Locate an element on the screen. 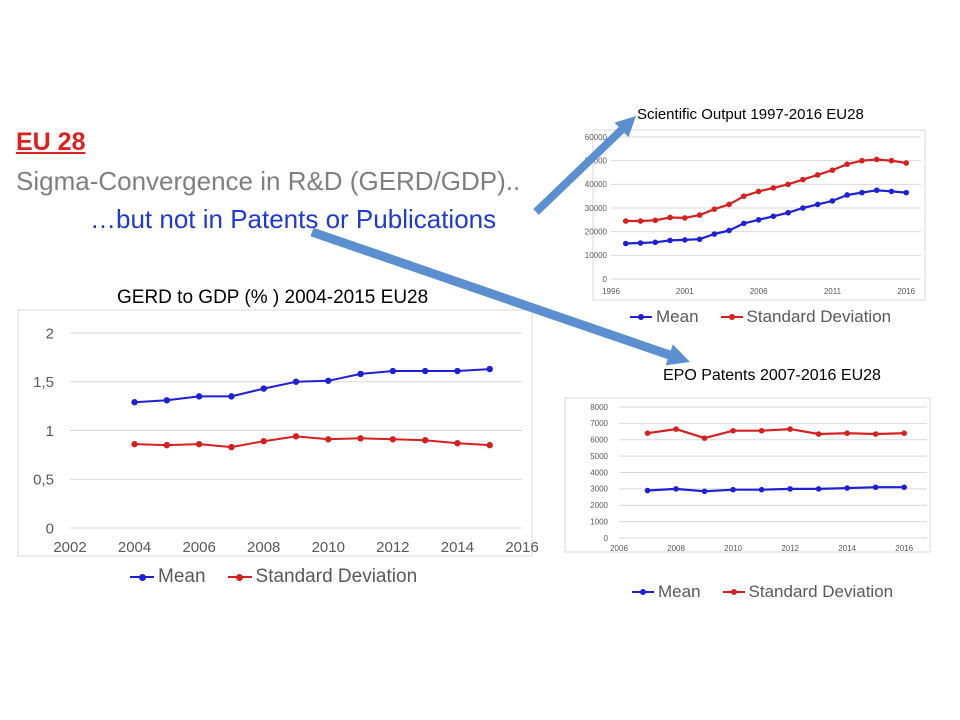 This screenshot has height=720, width=960. slide-heading: EU 28 is located at coordinates (51, 142).